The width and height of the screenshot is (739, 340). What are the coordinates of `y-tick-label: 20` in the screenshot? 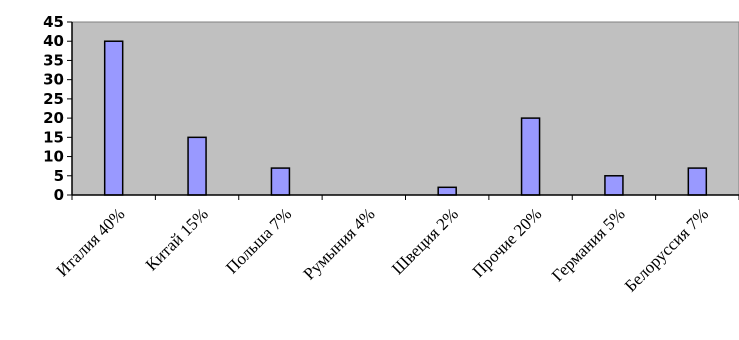 It's located at (53, 118).